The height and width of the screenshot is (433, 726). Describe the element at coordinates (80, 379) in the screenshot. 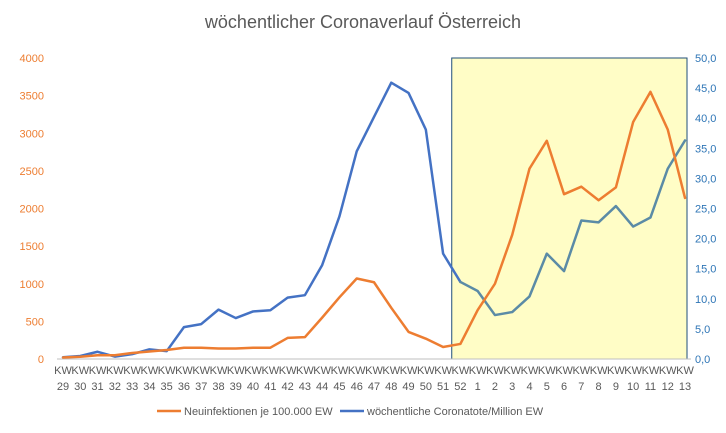

I see `x-tick-label: KW 30` at that location.